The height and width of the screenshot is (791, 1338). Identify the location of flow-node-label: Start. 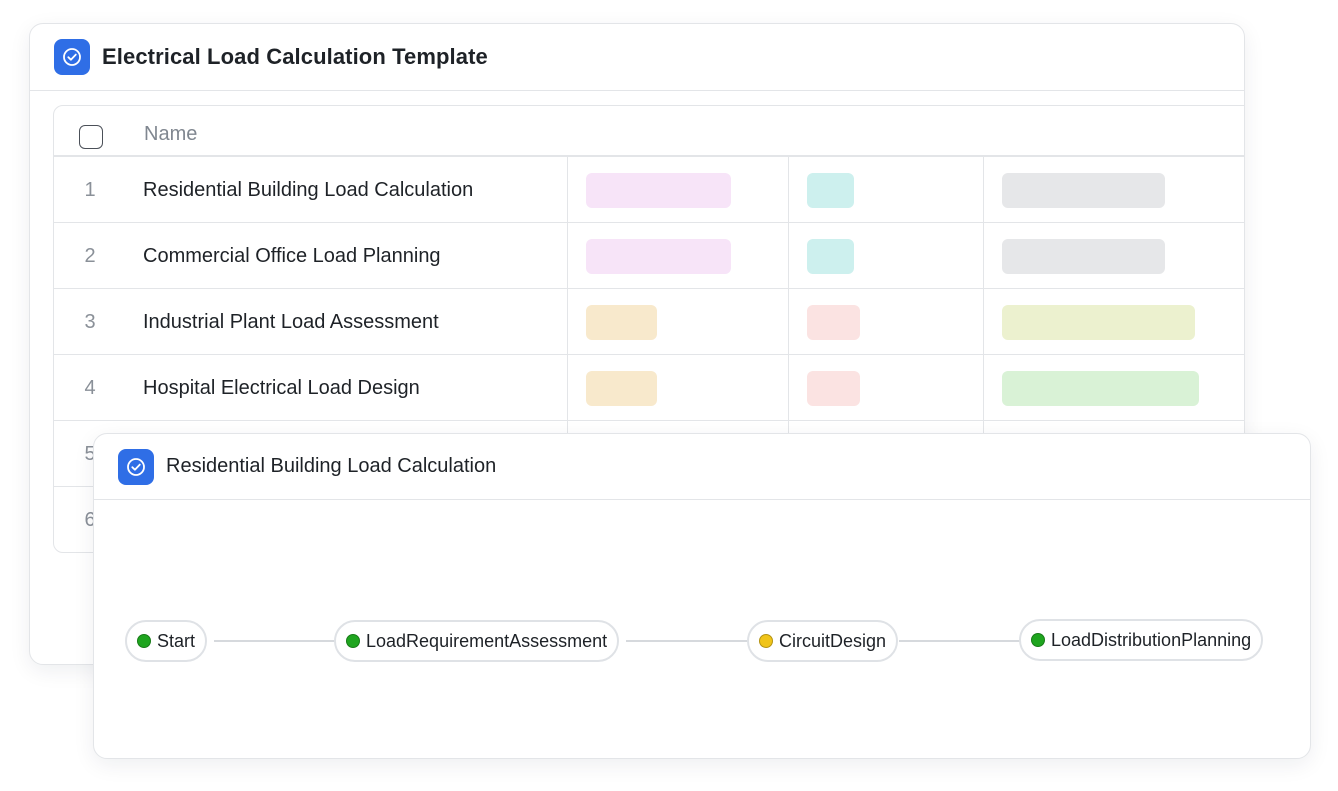
(176, 640).